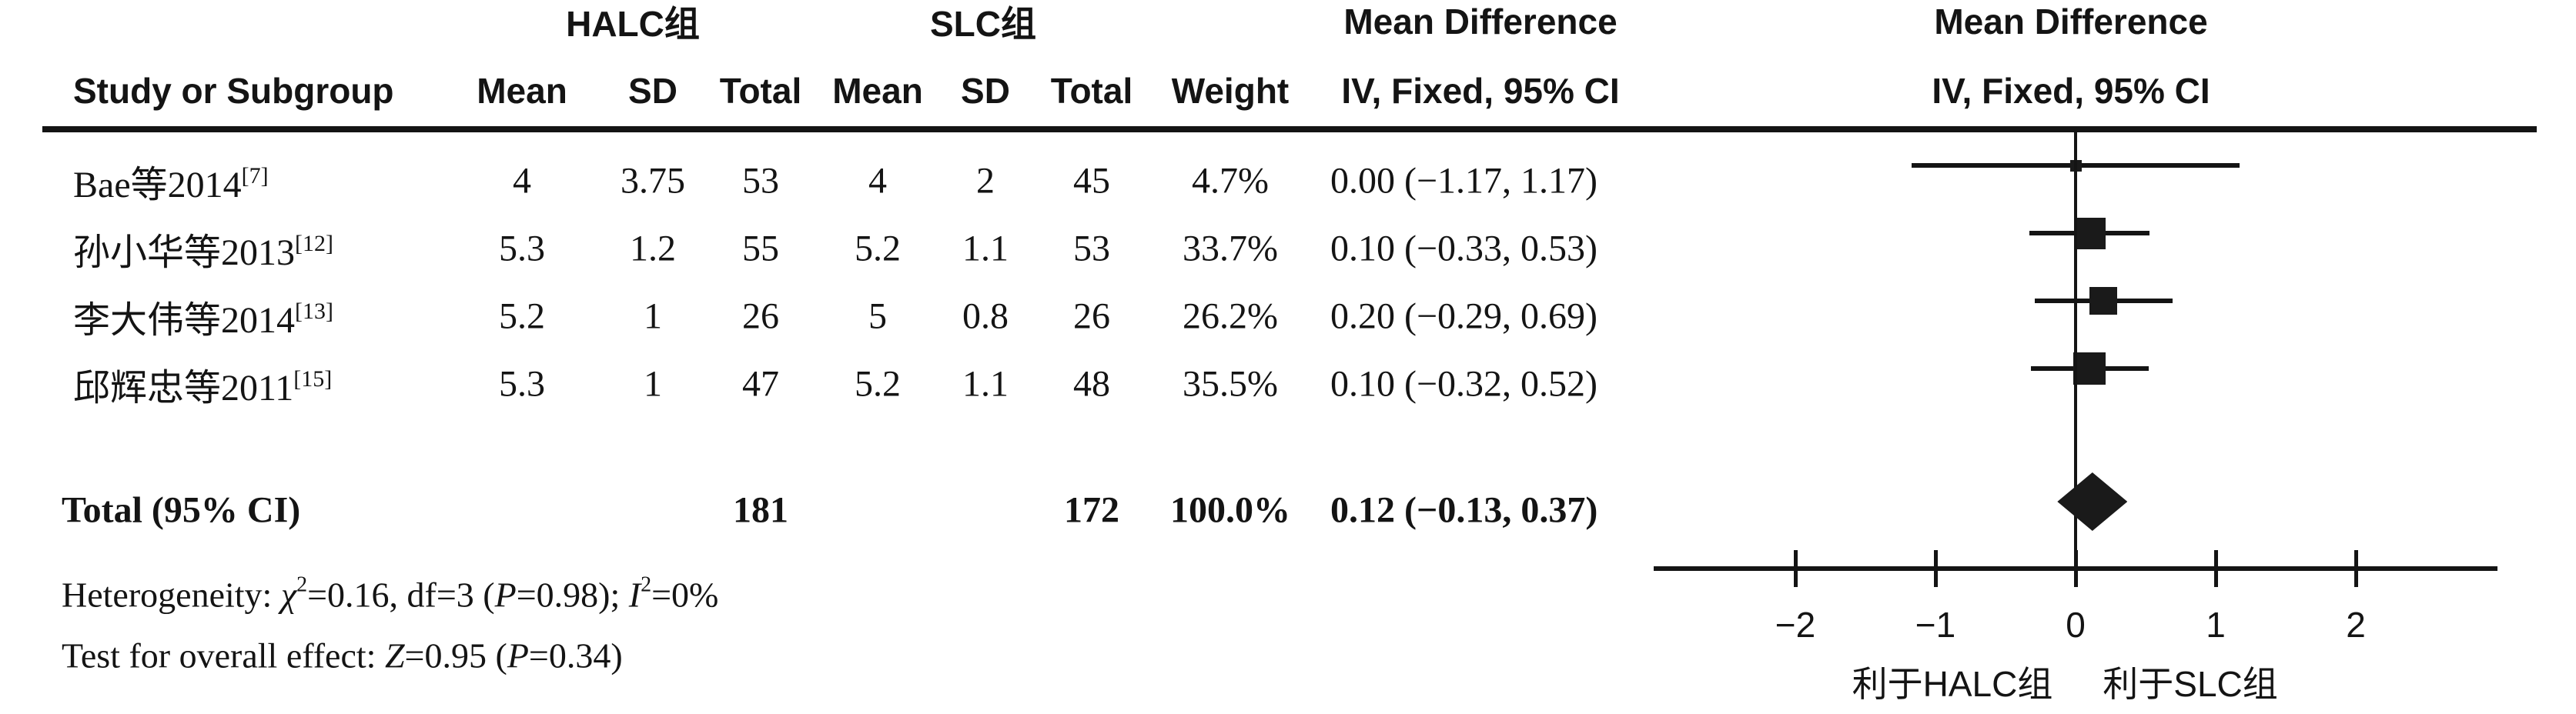 This screenshot has width=2576, height=714. What do you see at coordinates (1091, 510) in the screenshot?
I see `total-n2: 172` at bounding box center [1091, 510].